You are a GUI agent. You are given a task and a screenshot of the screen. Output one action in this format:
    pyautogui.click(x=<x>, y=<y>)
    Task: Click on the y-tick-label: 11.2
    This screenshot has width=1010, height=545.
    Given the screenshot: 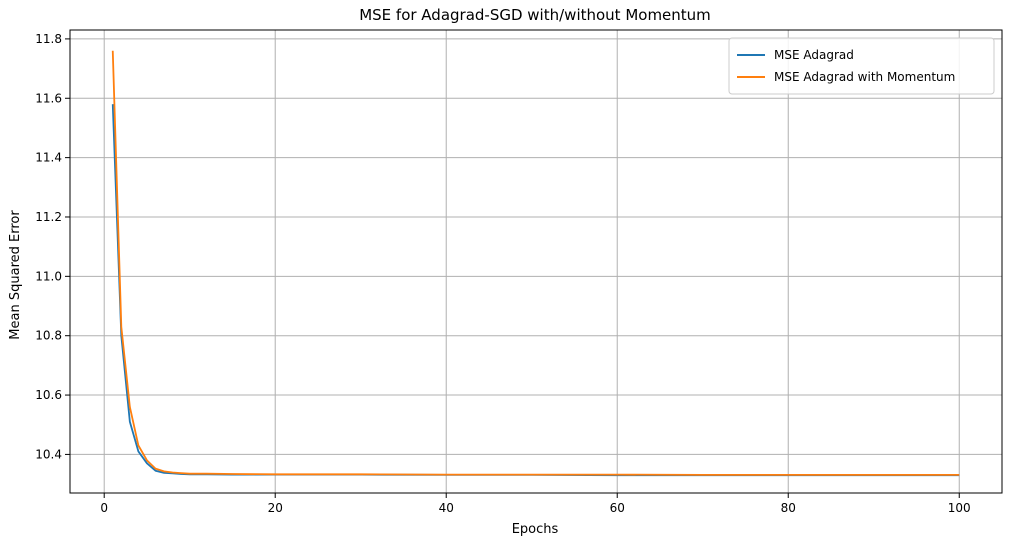 What is the action you would take?
    pyautogui.click(x=48, y=217)
    